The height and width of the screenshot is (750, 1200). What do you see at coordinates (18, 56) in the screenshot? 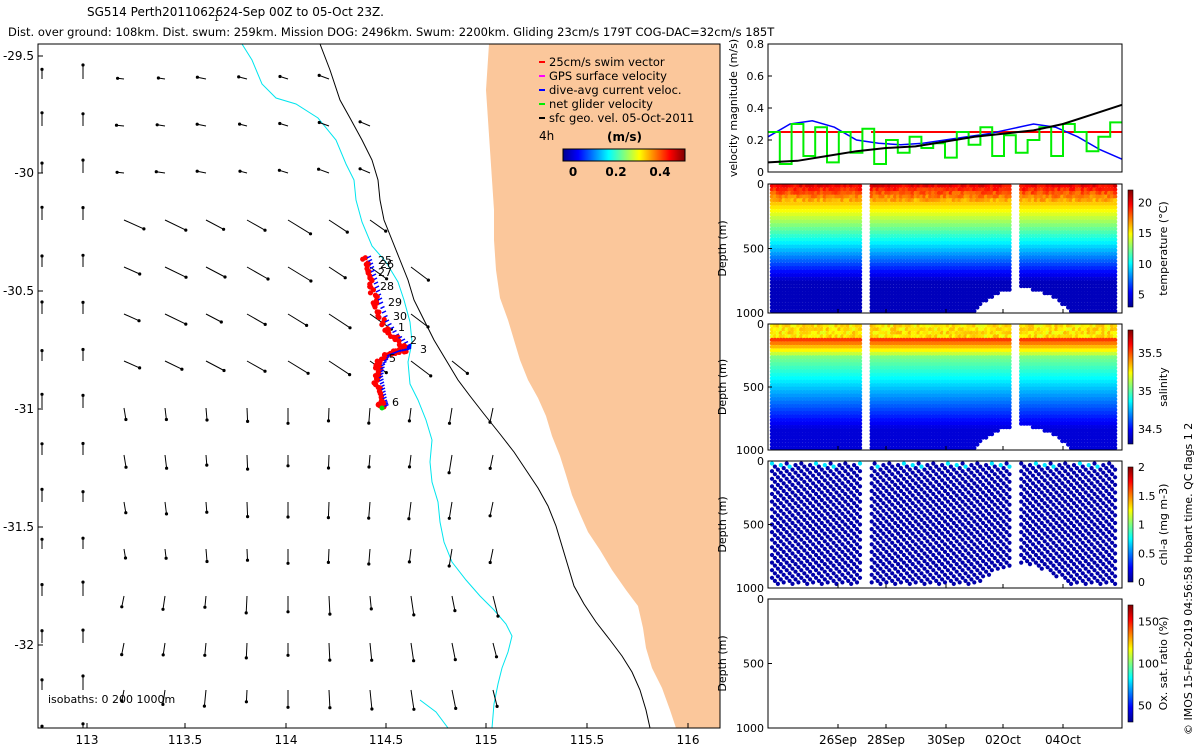
I see `map-y-tick-label: -29.5` at bounding box center [18, 56].